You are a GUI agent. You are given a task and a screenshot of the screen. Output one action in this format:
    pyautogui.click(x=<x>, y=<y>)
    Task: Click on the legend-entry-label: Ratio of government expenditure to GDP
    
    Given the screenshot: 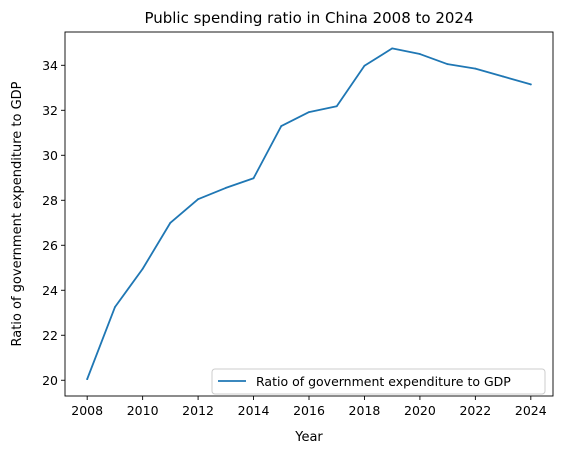 What is the action you would take?
    pyautogui.click(x=383, y=381)
    